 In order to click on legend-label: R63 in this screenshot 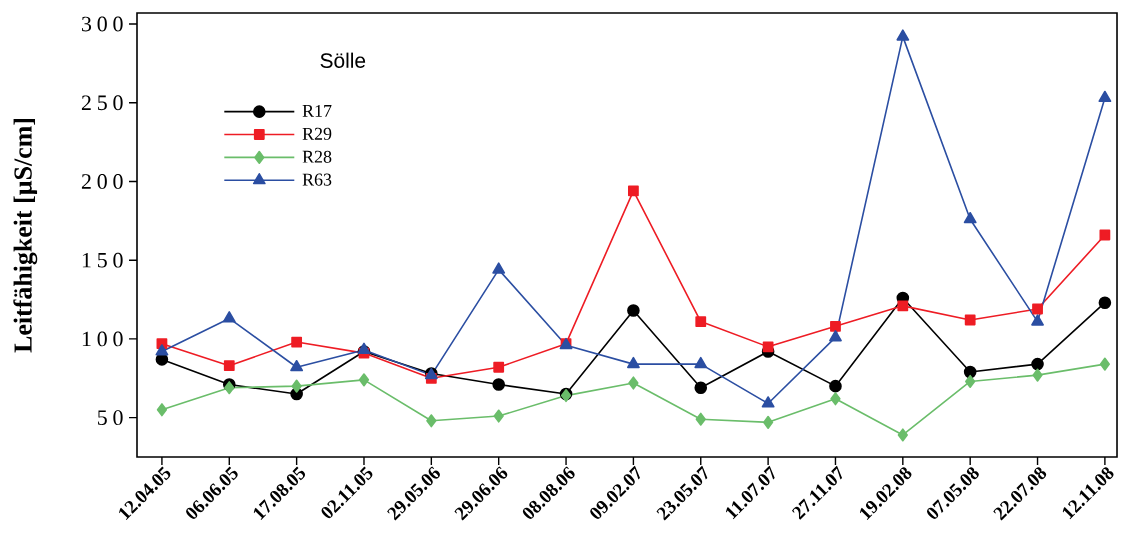, I will do `click(317, 179)`.